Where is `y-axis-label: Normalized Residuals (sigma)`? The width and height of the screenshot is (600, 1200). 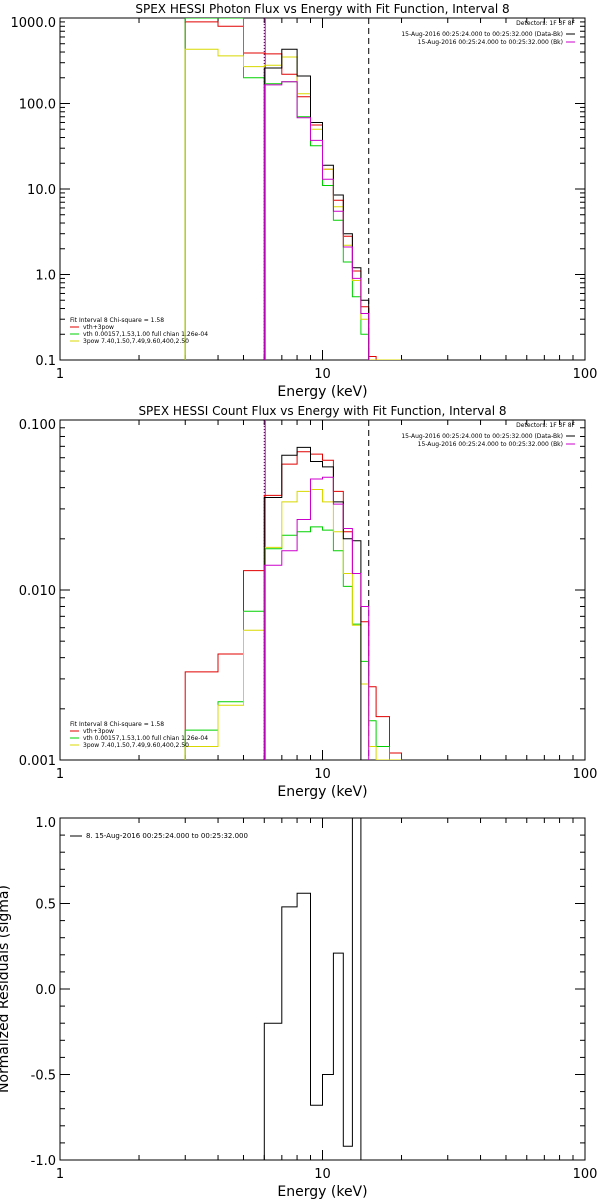
y-axis-label: Normalized Residuals (sigma) is located at coordinates (6, 989).